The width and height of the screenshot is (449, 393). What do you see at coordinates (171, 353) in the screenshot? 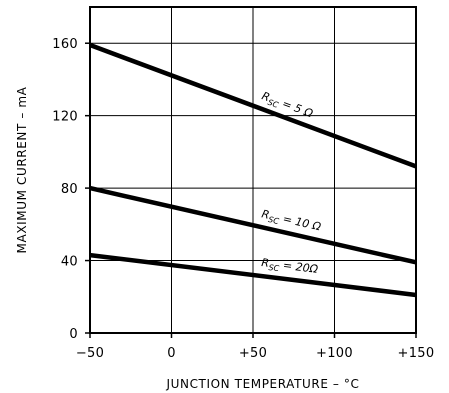
I see `x-tick-label: 0` at bounding box center [171, 353].